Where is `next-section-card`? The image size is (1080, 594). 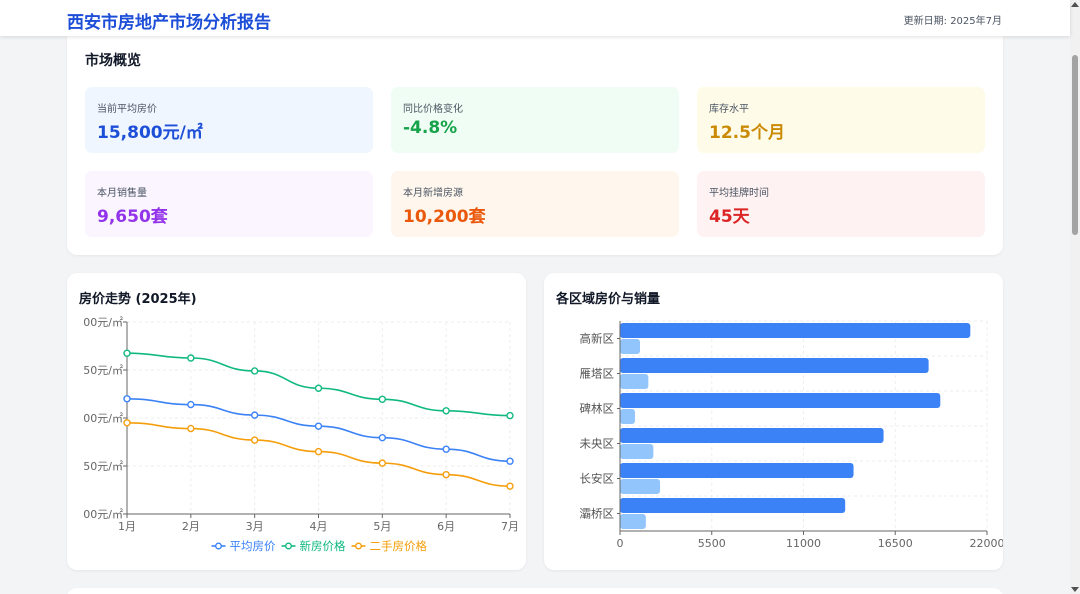
next-section-card is located at coordinates (535, 591).